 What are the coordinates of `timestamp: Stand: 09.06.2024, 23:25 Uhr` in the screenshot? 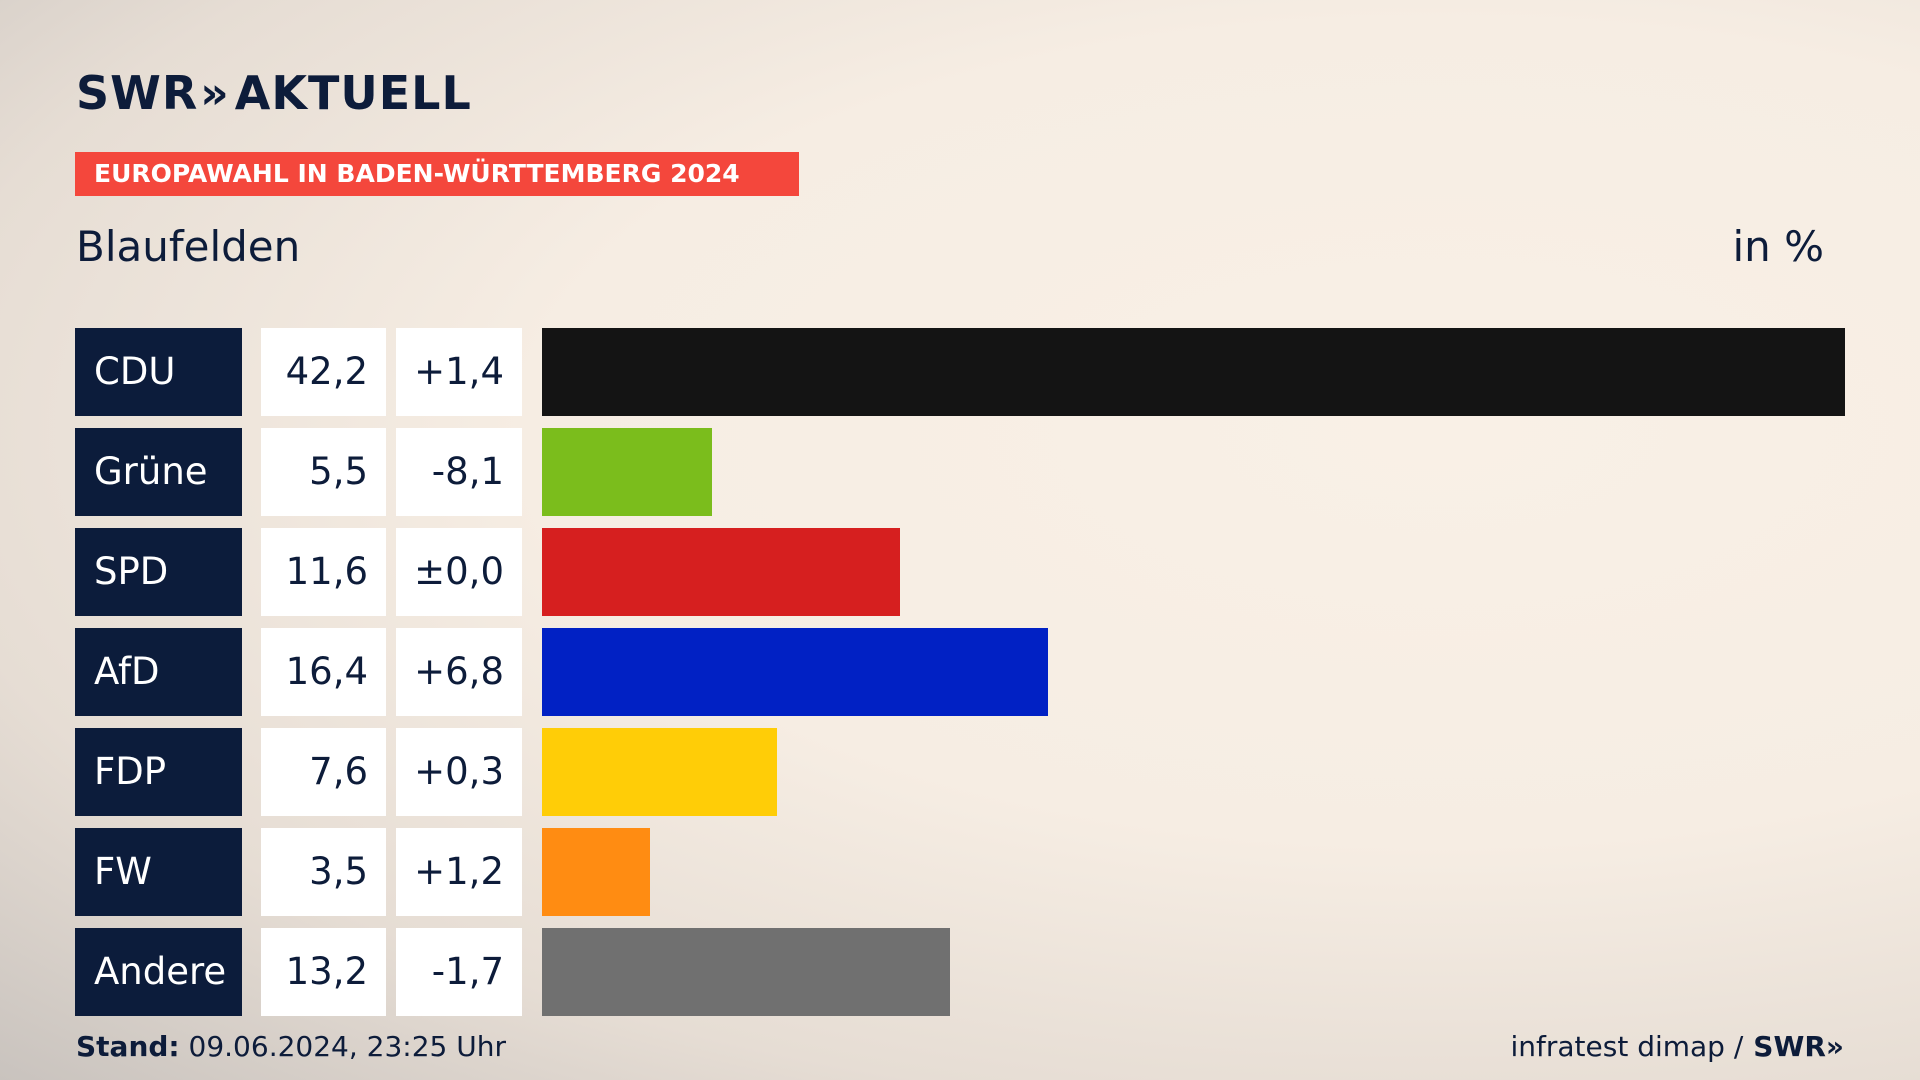 It's located at (291, 1046).